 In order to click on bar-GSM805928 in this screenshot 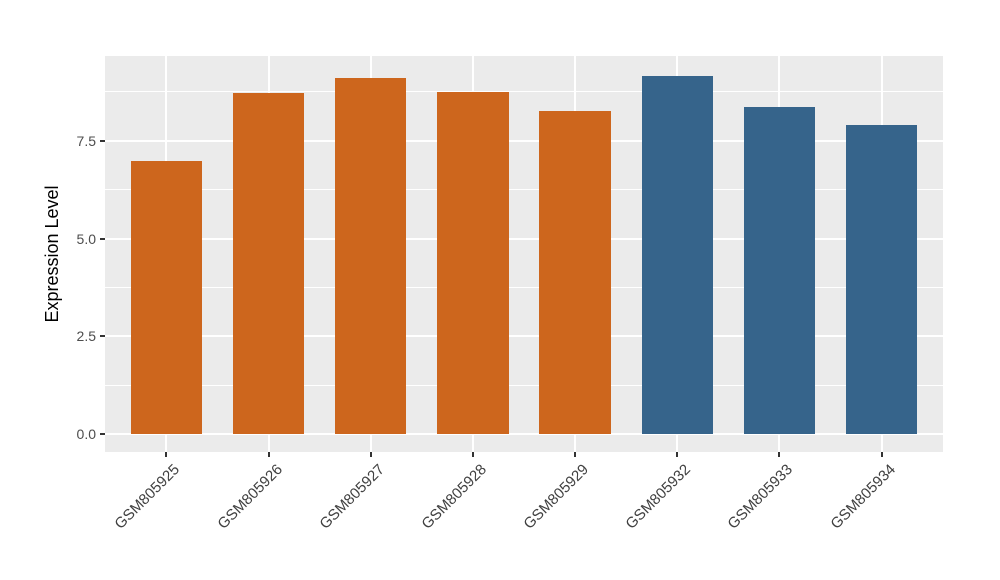, I will do `click(473, 262)`.